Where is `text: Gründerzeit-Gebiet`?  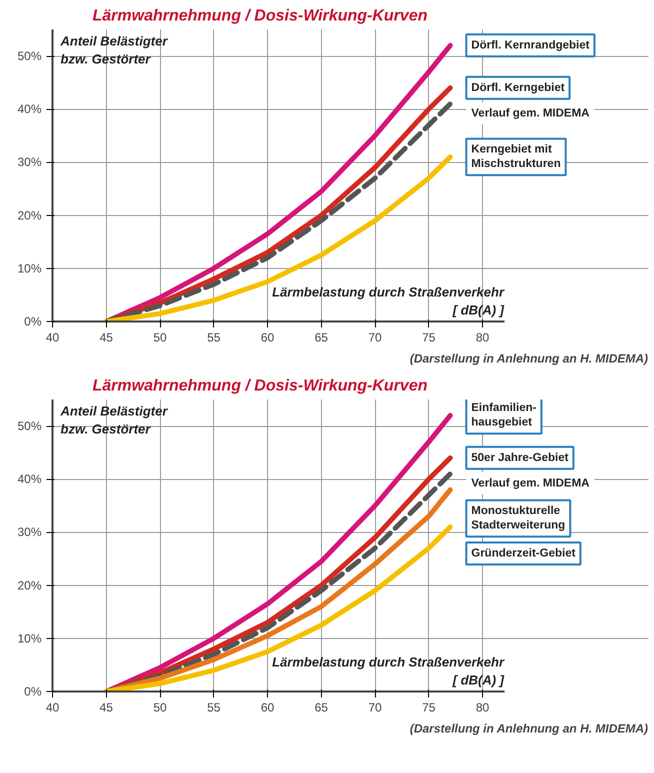 text: Gründerzeit-Gebiet is located at coordinates (523, 553).